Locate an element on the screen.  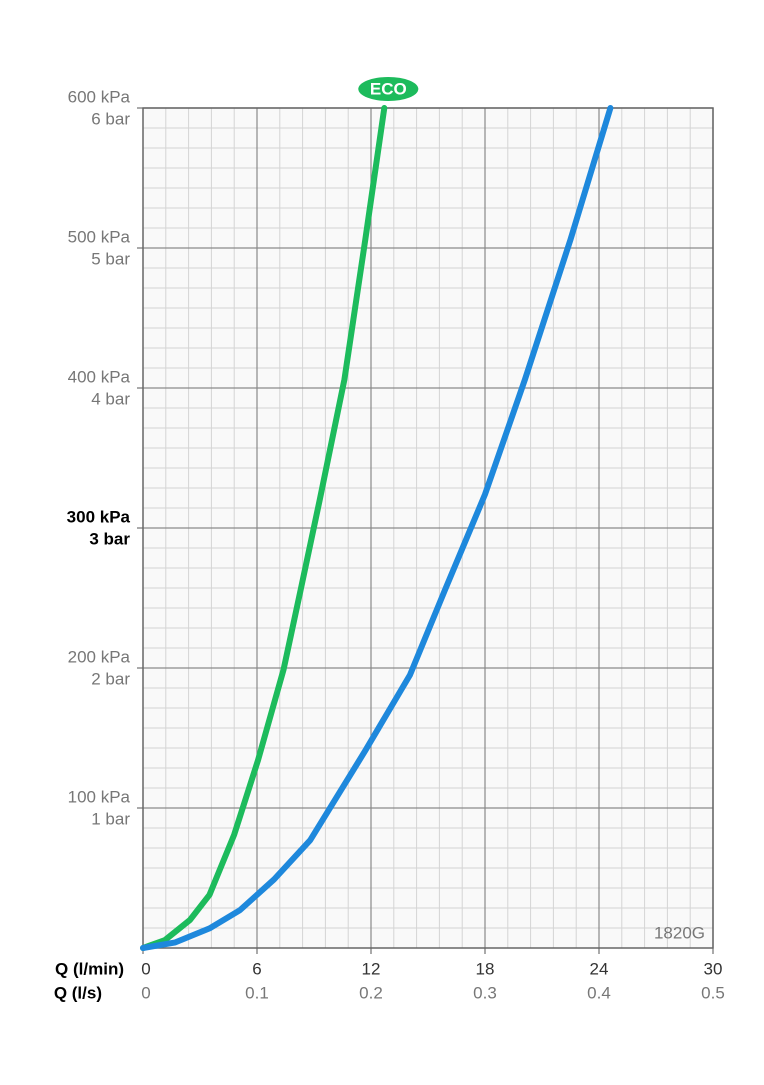
x-tick-label: 6 is located at coordinates (256, 968).